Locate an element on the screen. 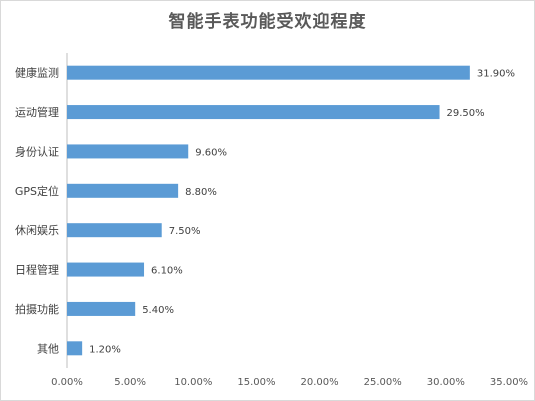 This screenshot has width=535, height=401. value-label: 7.50% is located at coordinates (185, 231).